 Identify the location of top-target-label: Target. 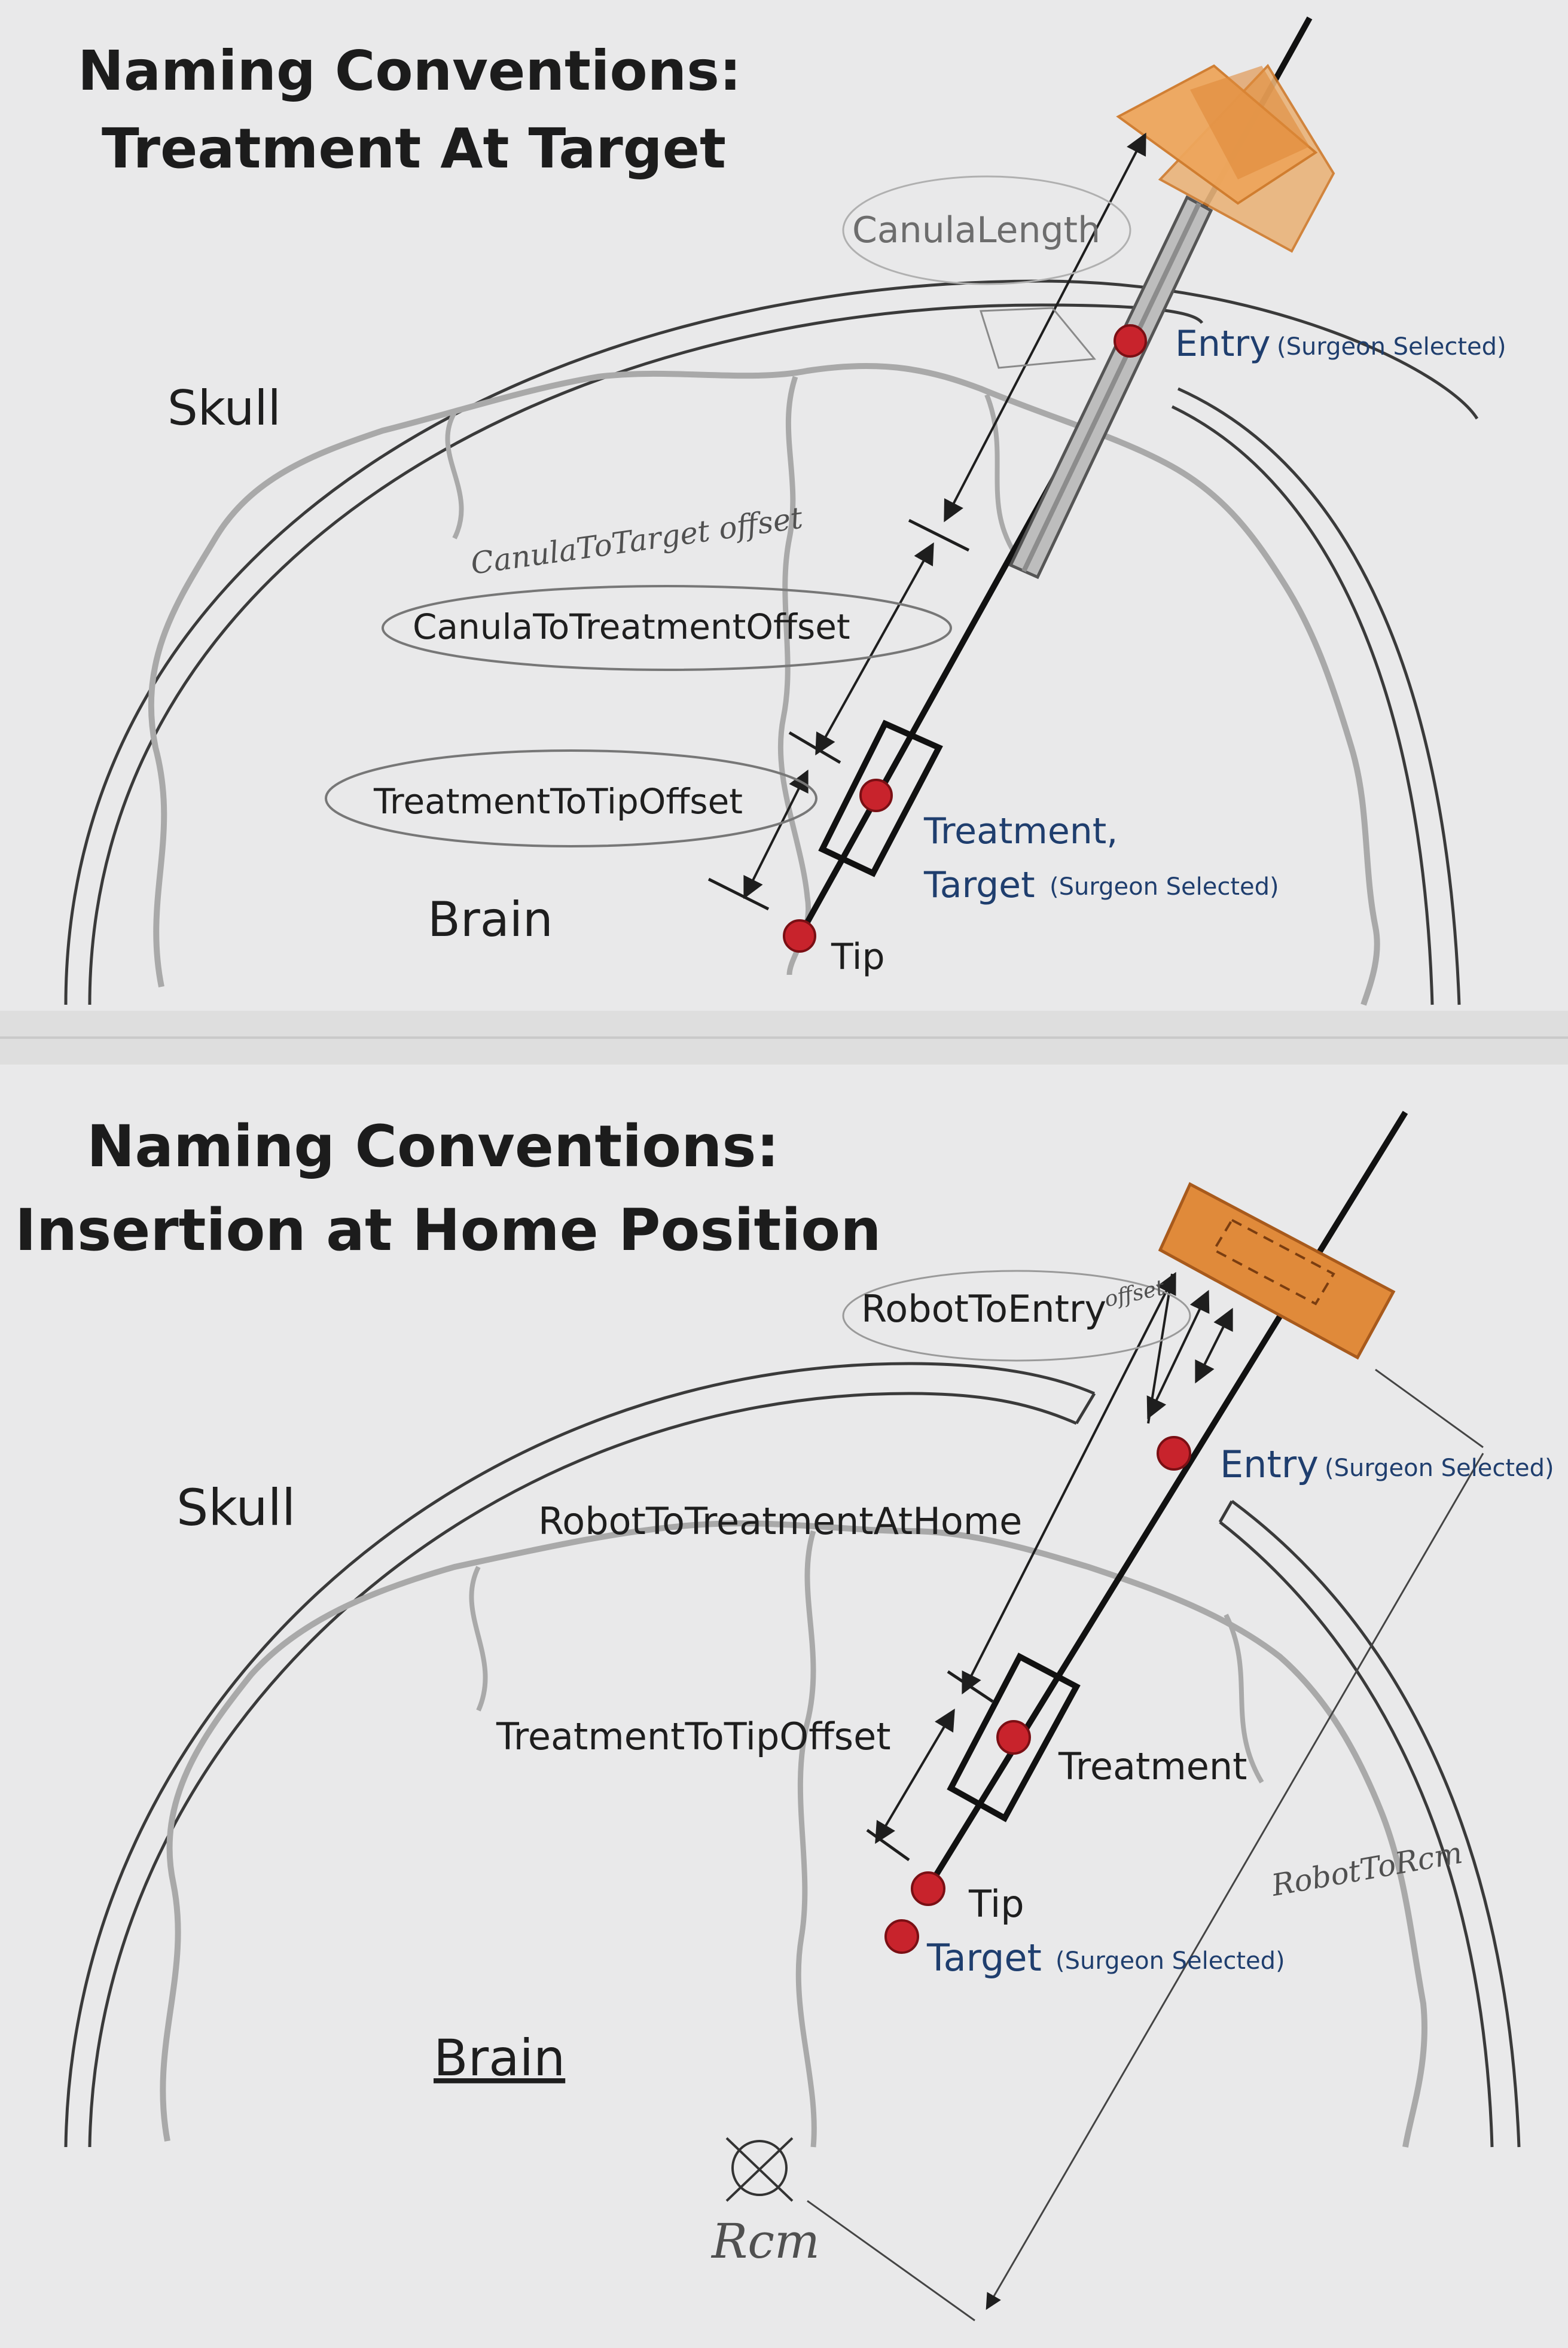
(979, 885).